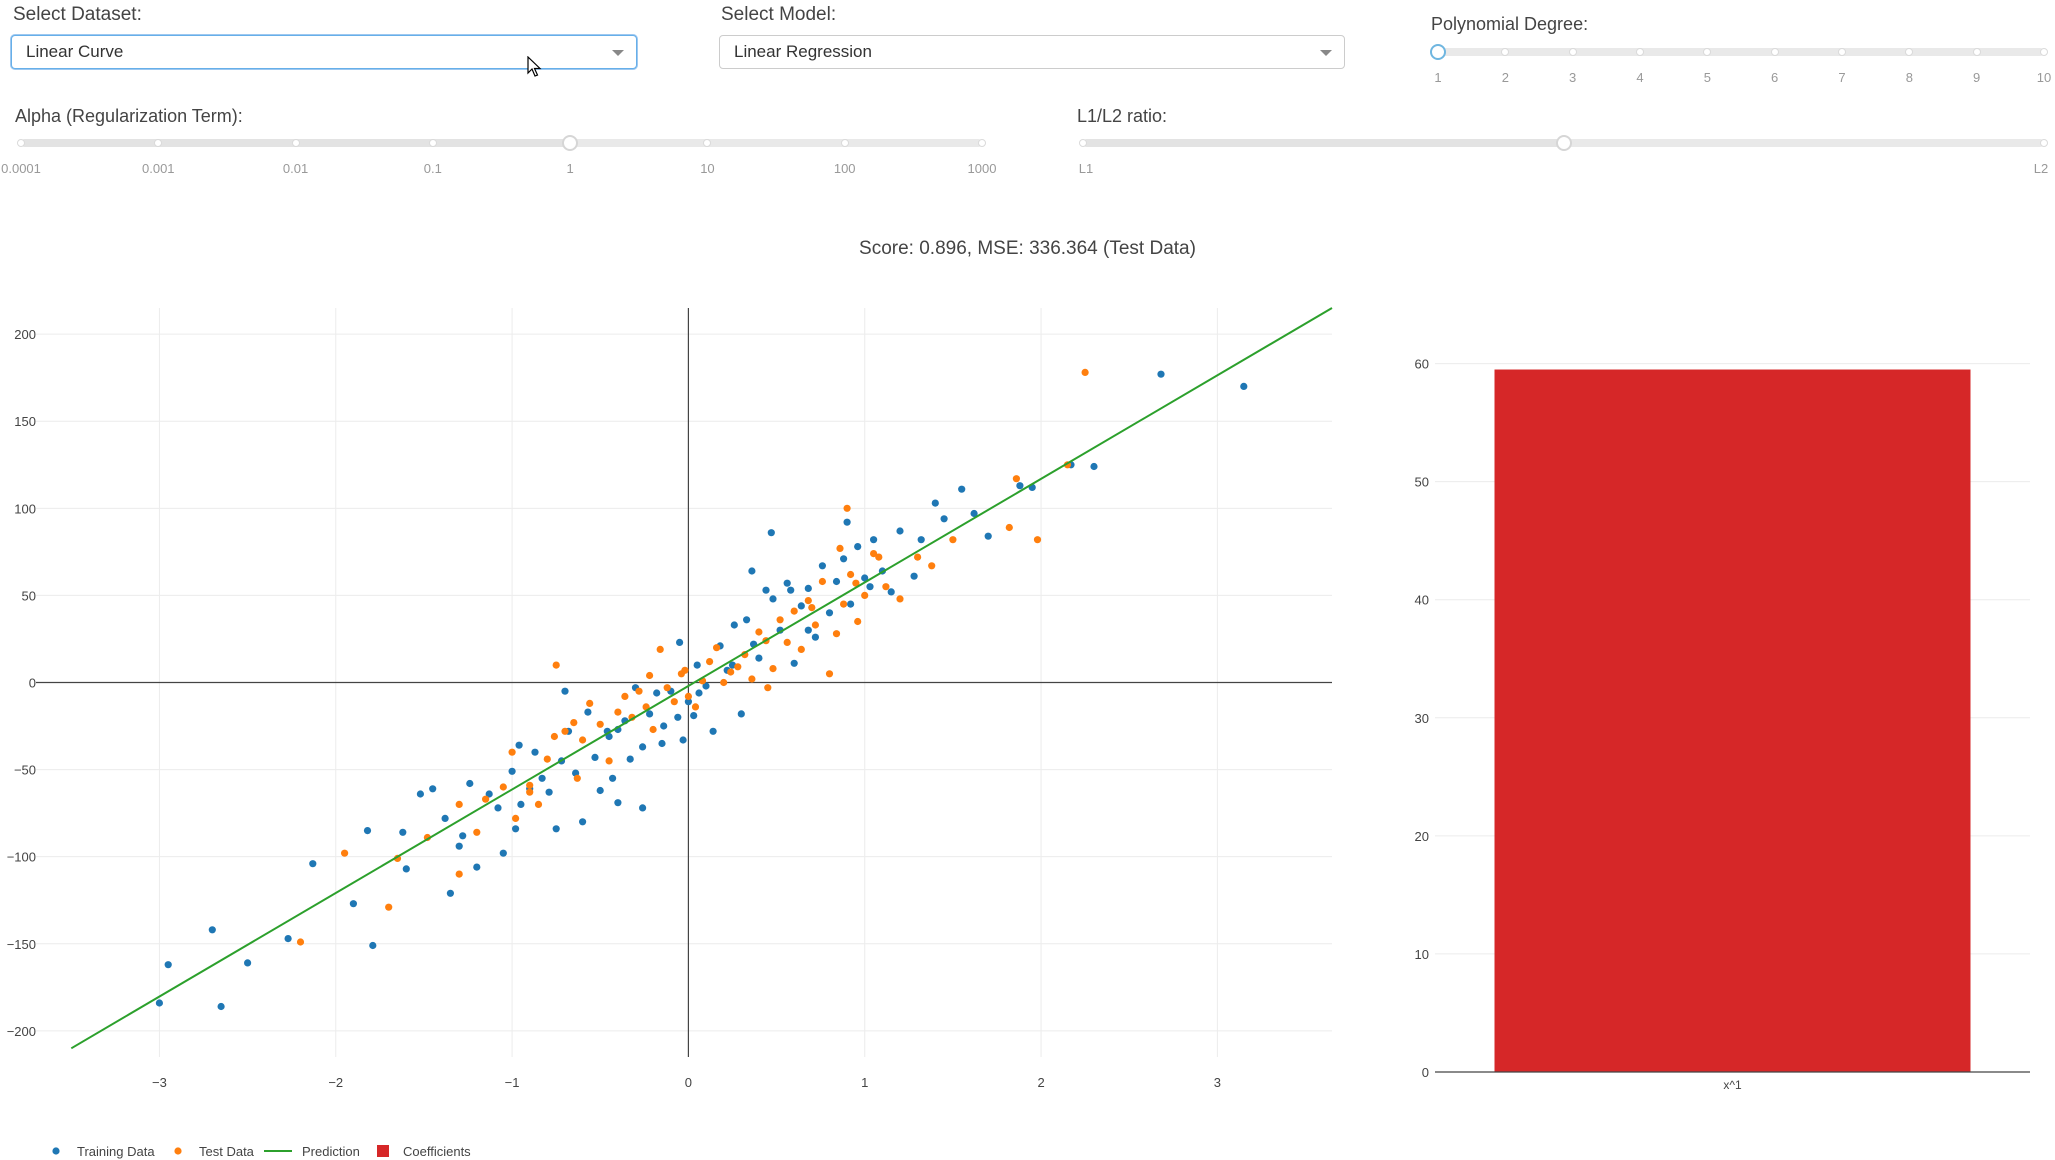  I want to click on degree-mark-label: 6, so click(1775, 77).